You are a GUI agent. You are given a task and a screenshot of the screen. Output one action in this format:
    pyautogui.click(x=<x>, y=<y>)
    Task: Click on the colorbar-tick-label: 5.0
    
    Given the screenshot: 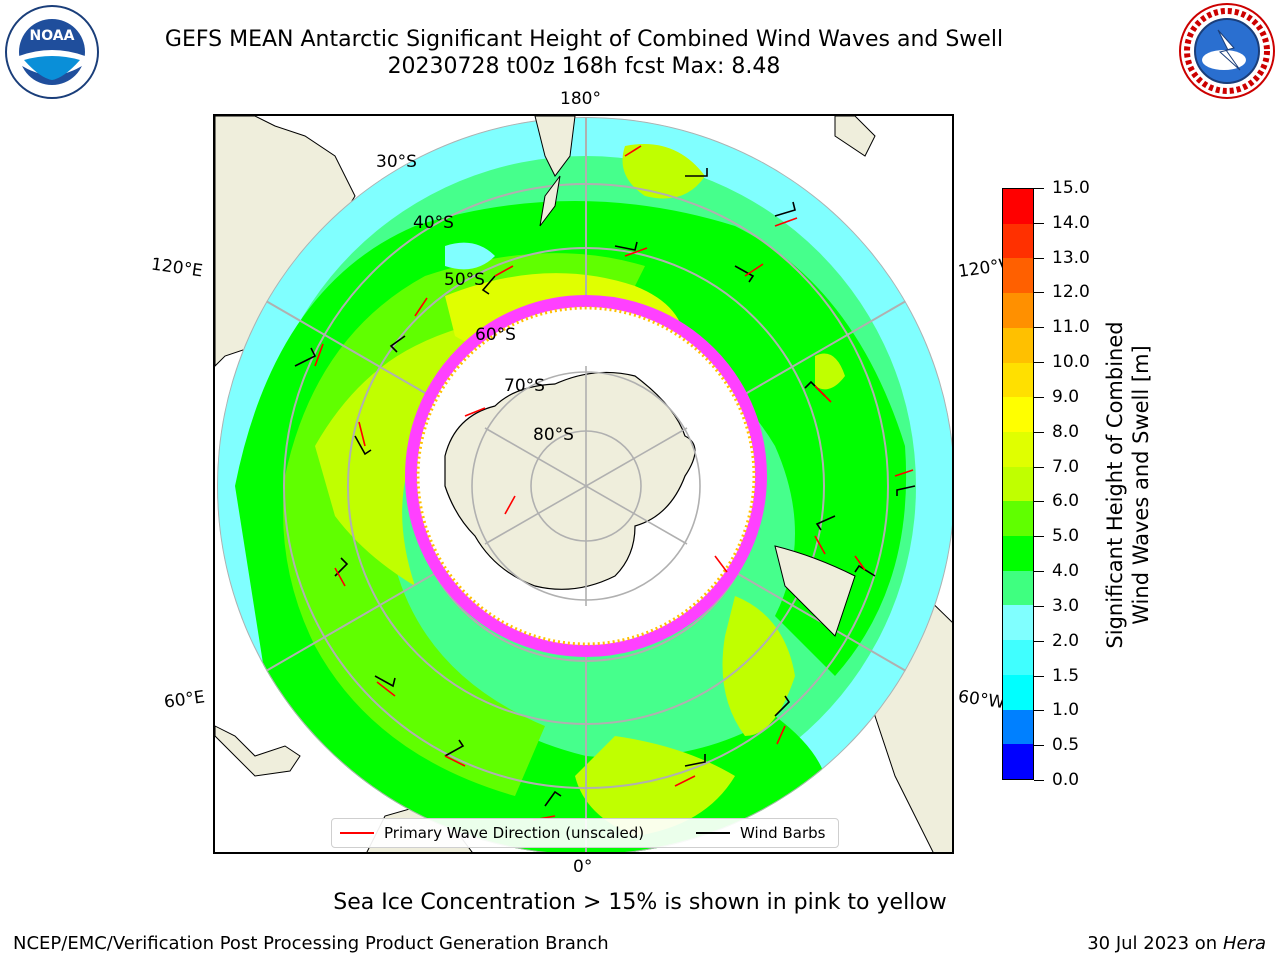 What is the action you would take?
    pyautogui.click(x=1066, y=536)
    